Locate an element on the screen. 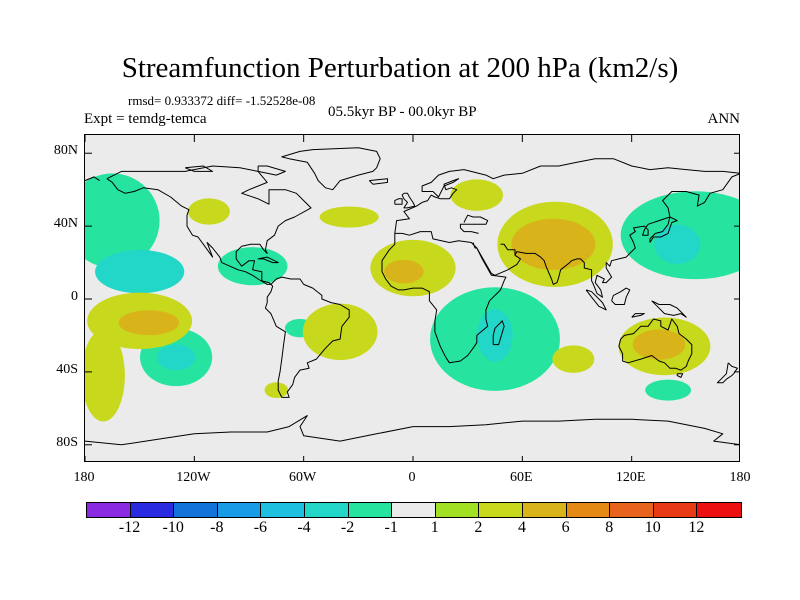  colorbar-label: 8 is located at coordinates (609, 527).